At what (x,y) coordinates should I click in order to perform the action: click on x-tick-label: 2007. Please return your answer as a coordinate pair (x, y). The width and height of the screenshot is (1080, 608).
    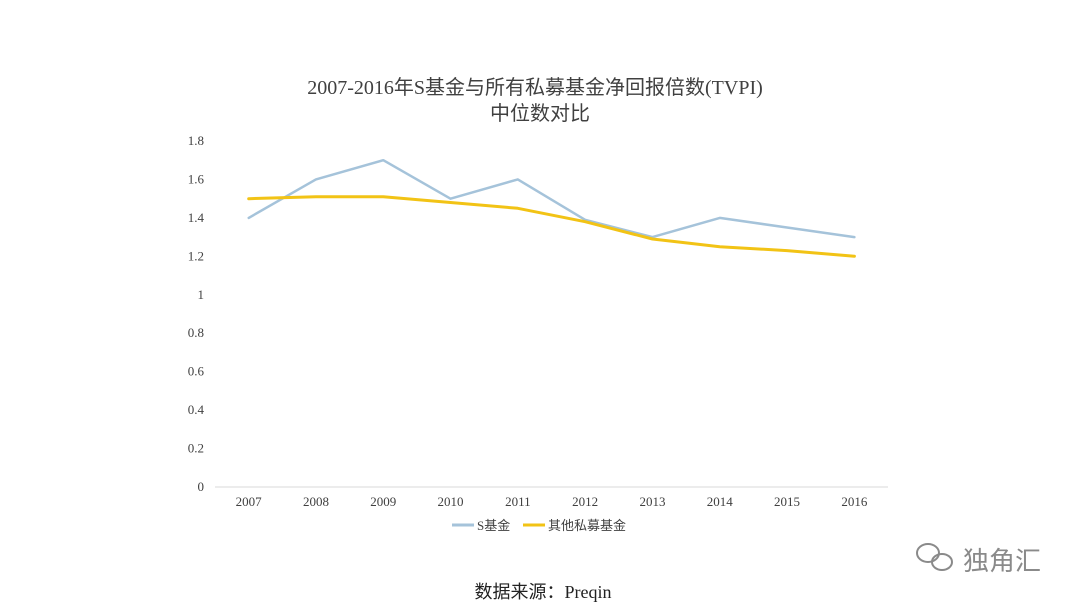
    Looking at the image, I should click on (249, 501).